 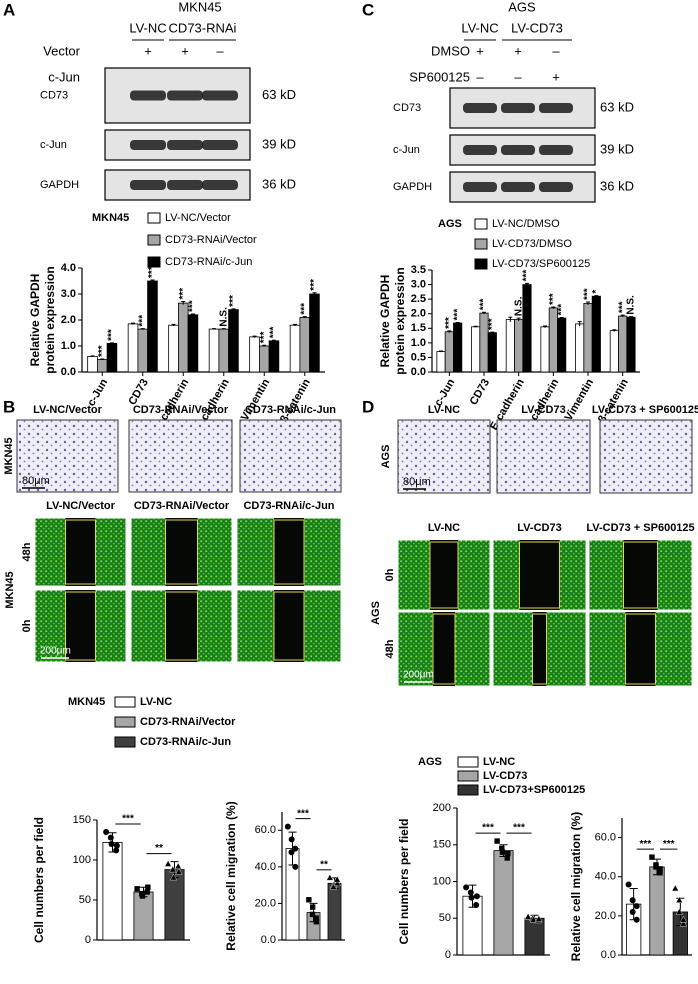 I want to click on wound-image-label: CD73-RNAi/c-Jun, so click(x=288, y=506).